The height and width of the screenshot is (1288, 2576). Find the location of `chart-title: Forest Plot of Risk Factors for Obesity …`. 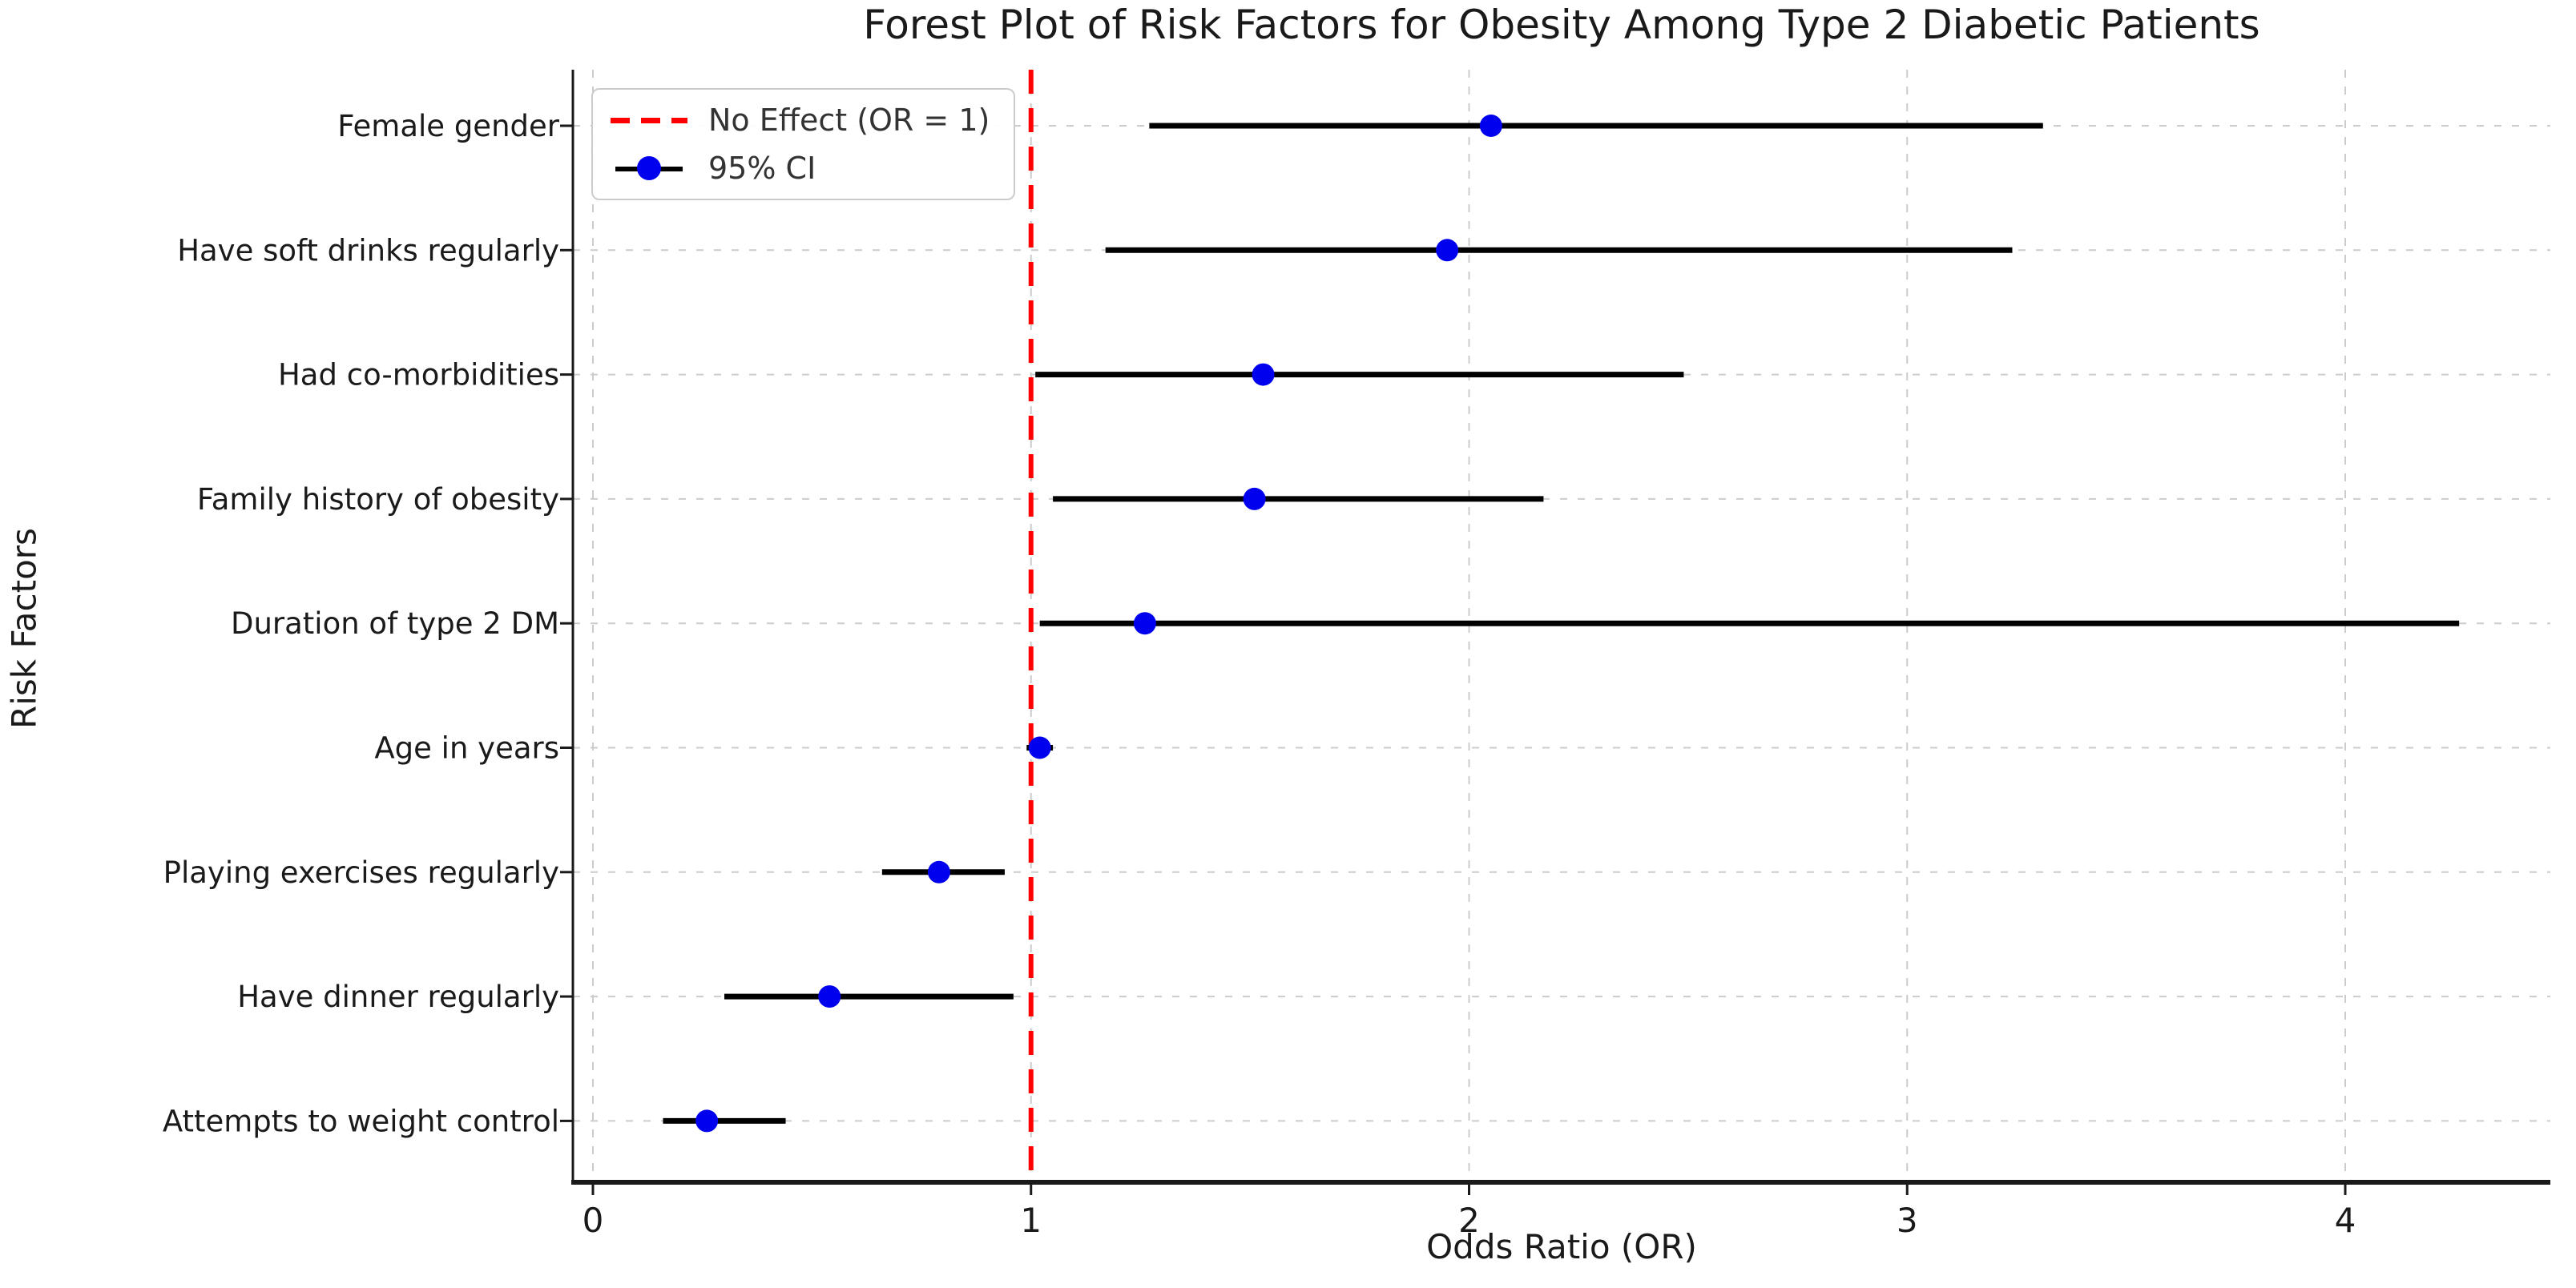

chart-title: Forest Plot of Risk Factors for Obesity … is located at coordinates (1561, 25).